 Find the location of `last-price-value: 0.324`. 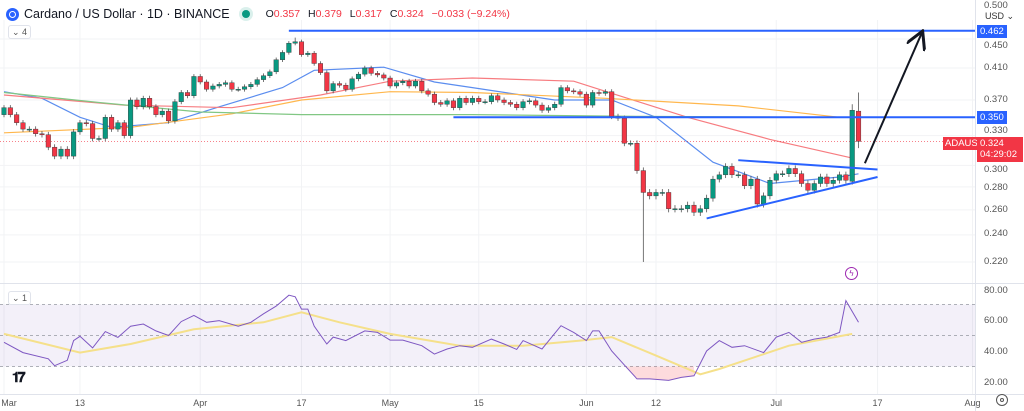

last-price-value: 0.324 is located at coordinates (992, 143).